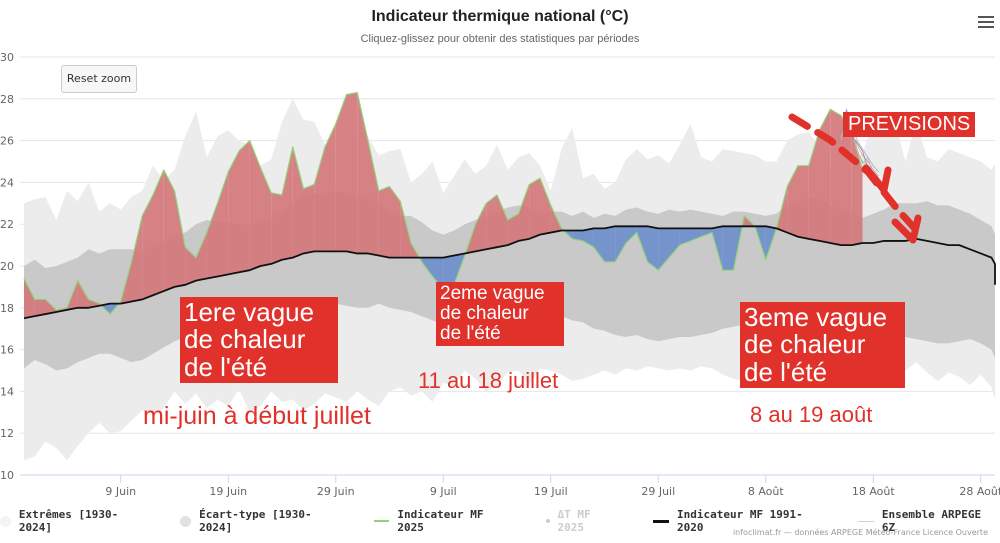 Image resolution: width=1000 pixels, height=543 pixels. I want to click on legend-label: Indicateur MF 1991-2020, so click(739, 521).